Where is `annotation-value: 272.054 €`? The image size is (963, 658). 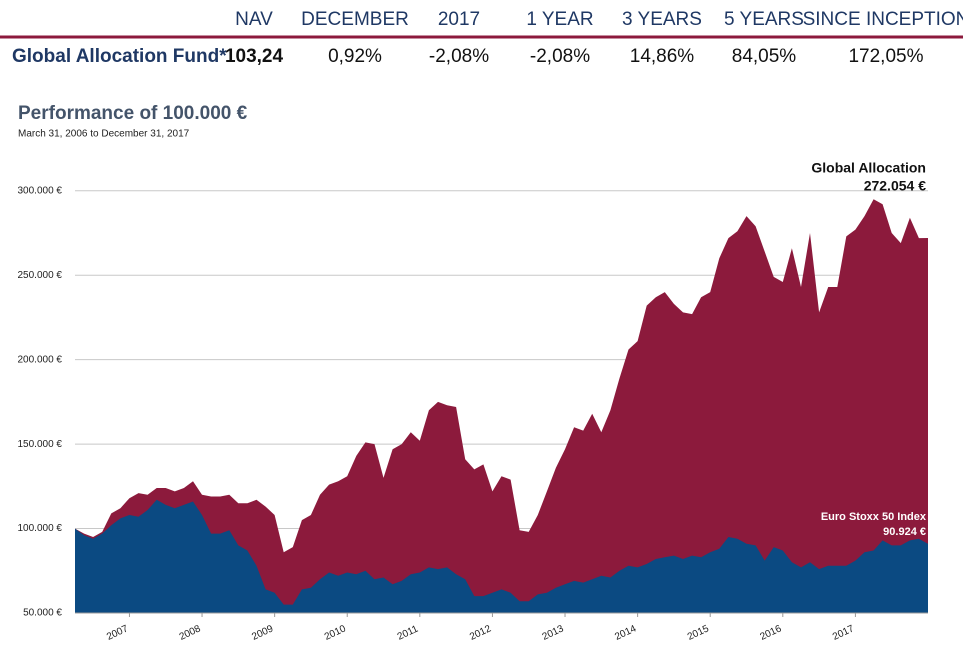
annotation-value: 272.054 € is located at coordinates (895, 186).